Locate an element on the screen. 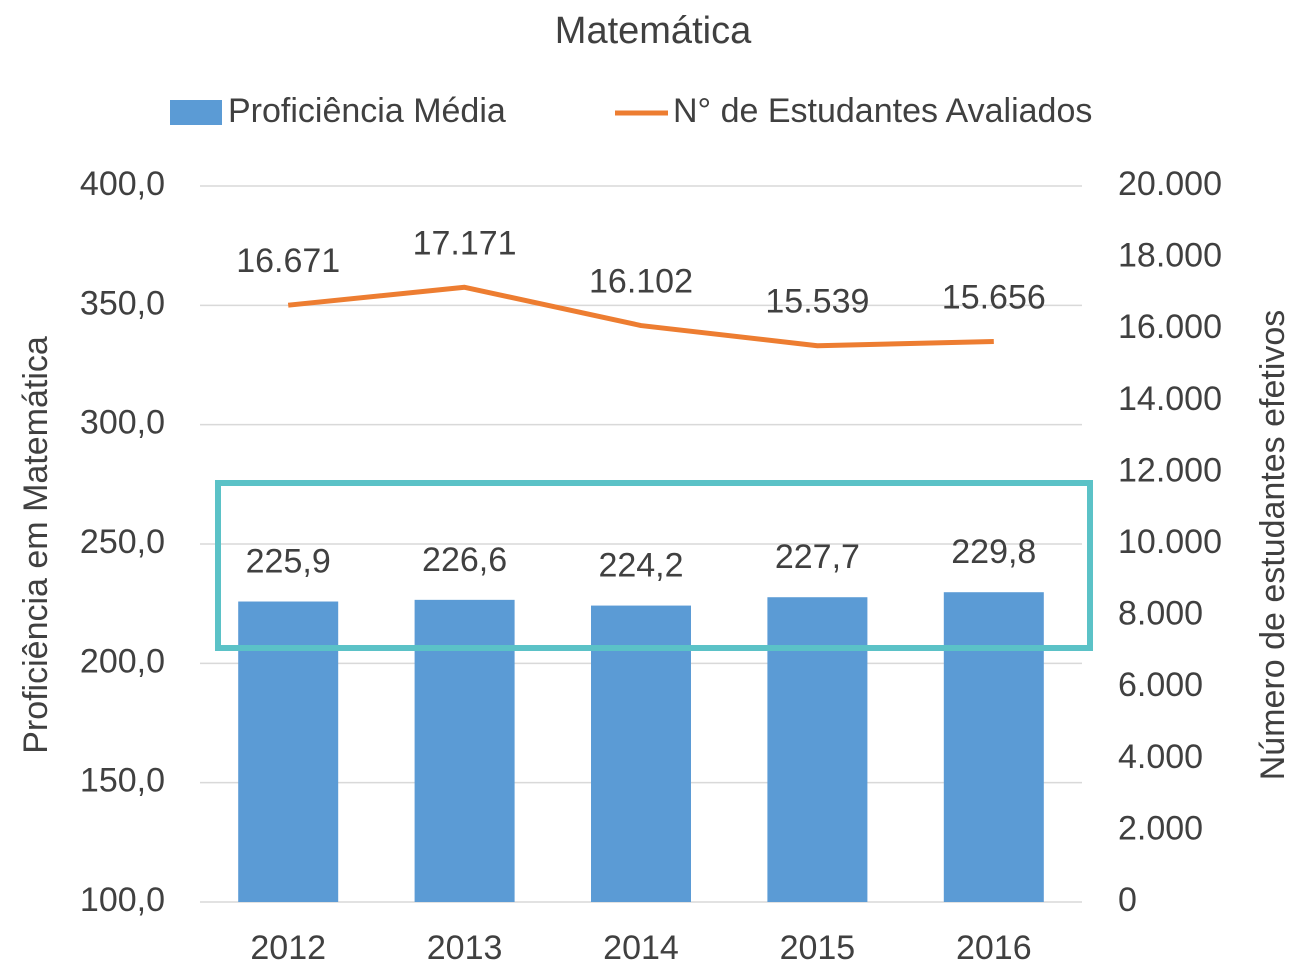 This screenshot has width=1300, height=971. y2-axis-title: Número de estudantes efetivos is located at coordinates (1273, 545).